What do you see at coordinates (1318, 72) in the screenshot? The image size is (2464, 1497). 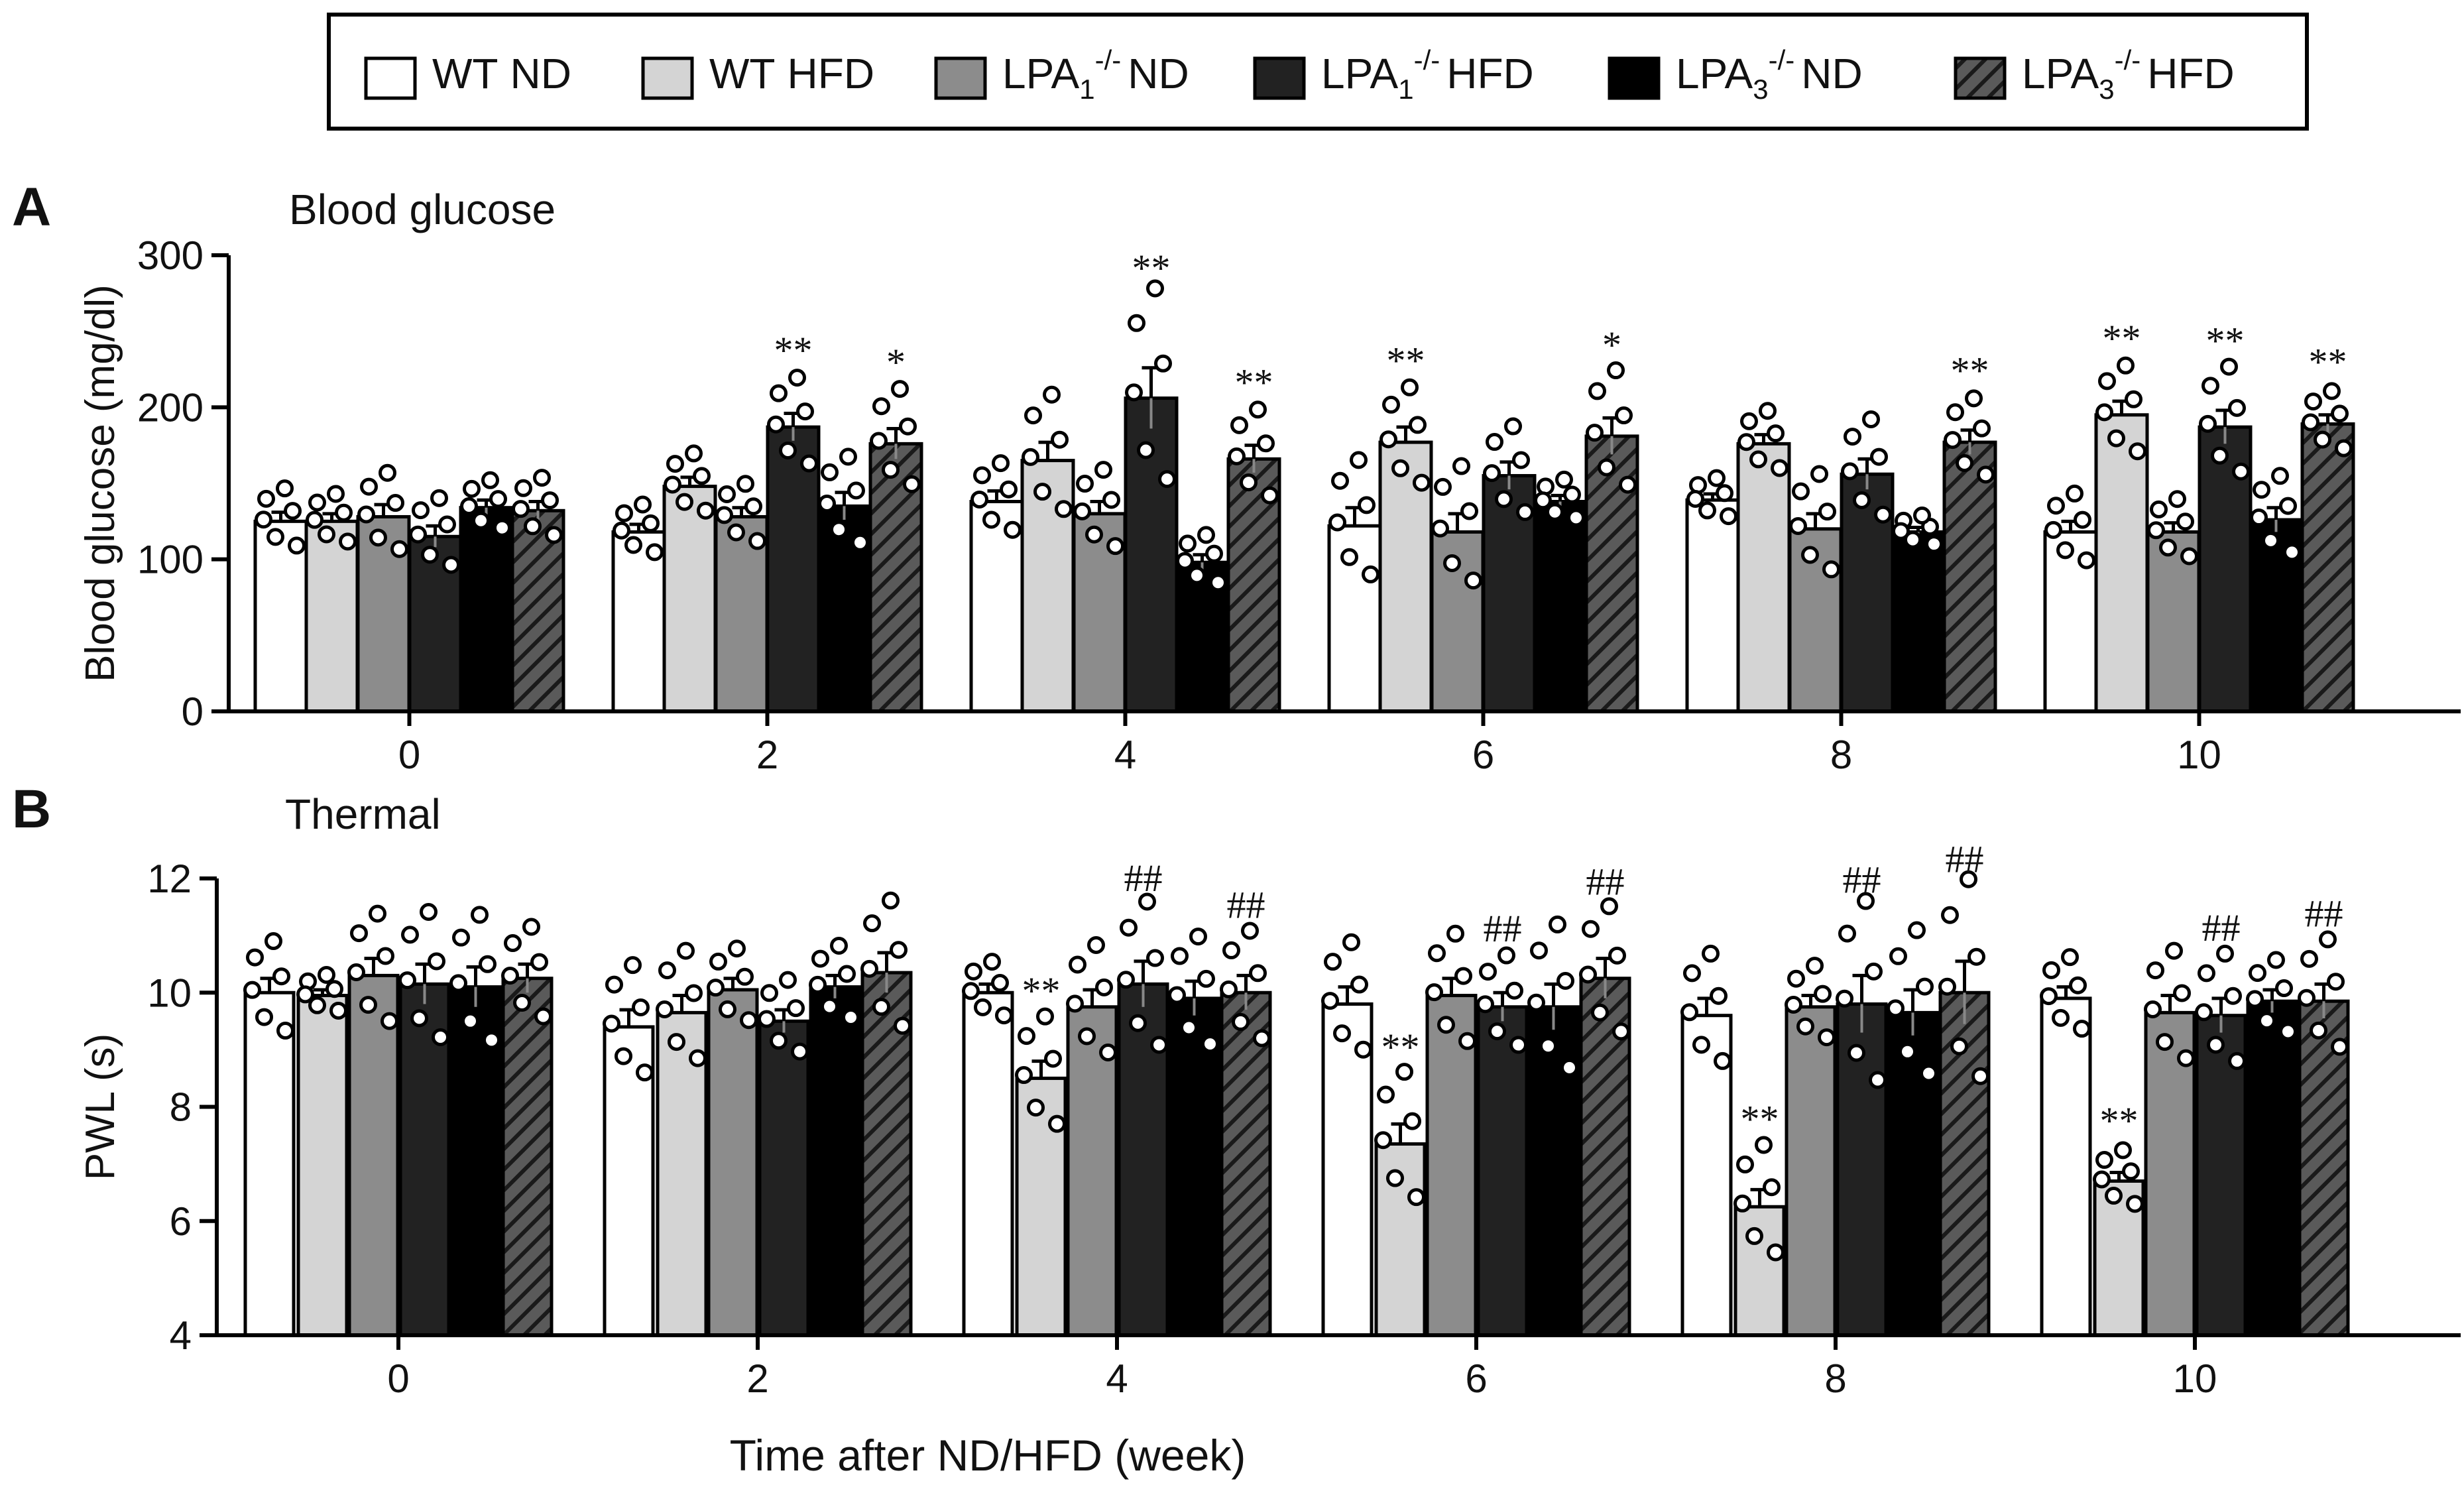 I see `legend-frame` at bounding box center [1318, 72].